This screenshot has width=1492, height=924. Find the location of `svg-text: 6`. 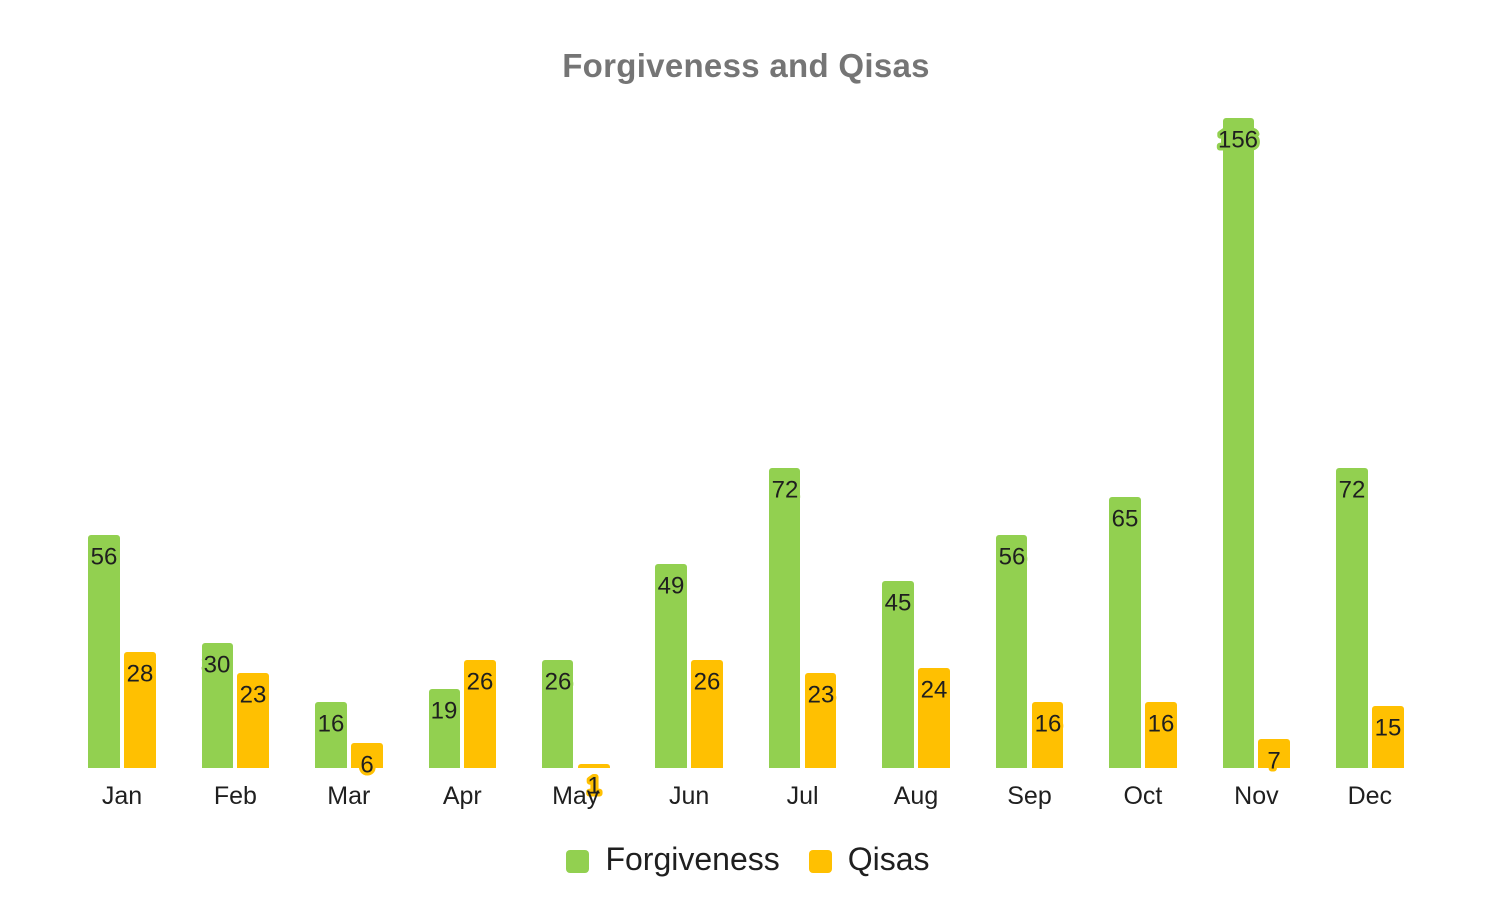

svg-text: 6 is located at coordinates (366, 765).